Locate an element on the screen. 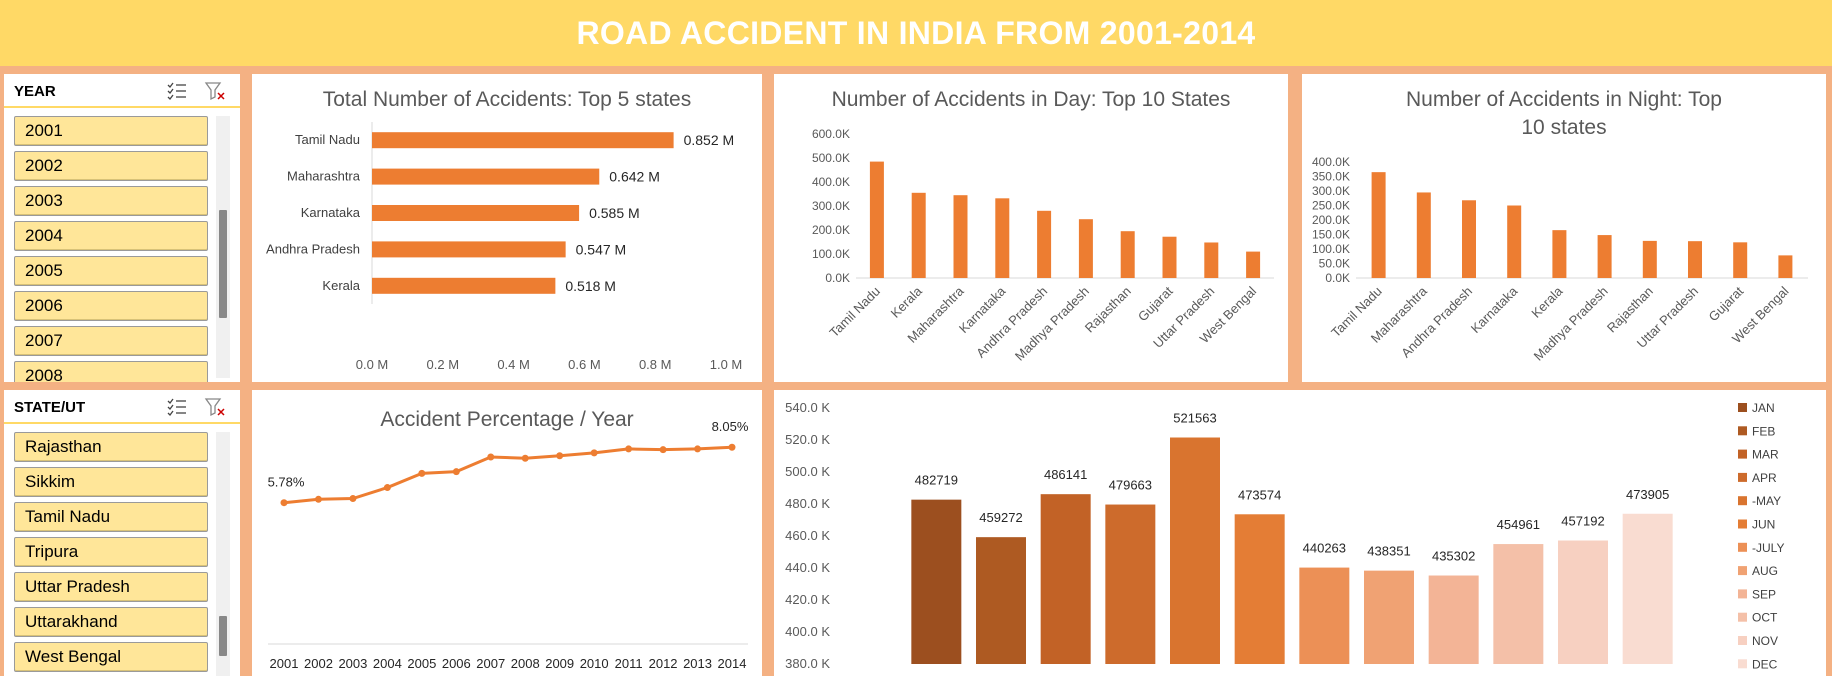 The width and height of the screenshot is (1832, 676). legend-label-sep: SEP is located at coordinates (1764, 594).